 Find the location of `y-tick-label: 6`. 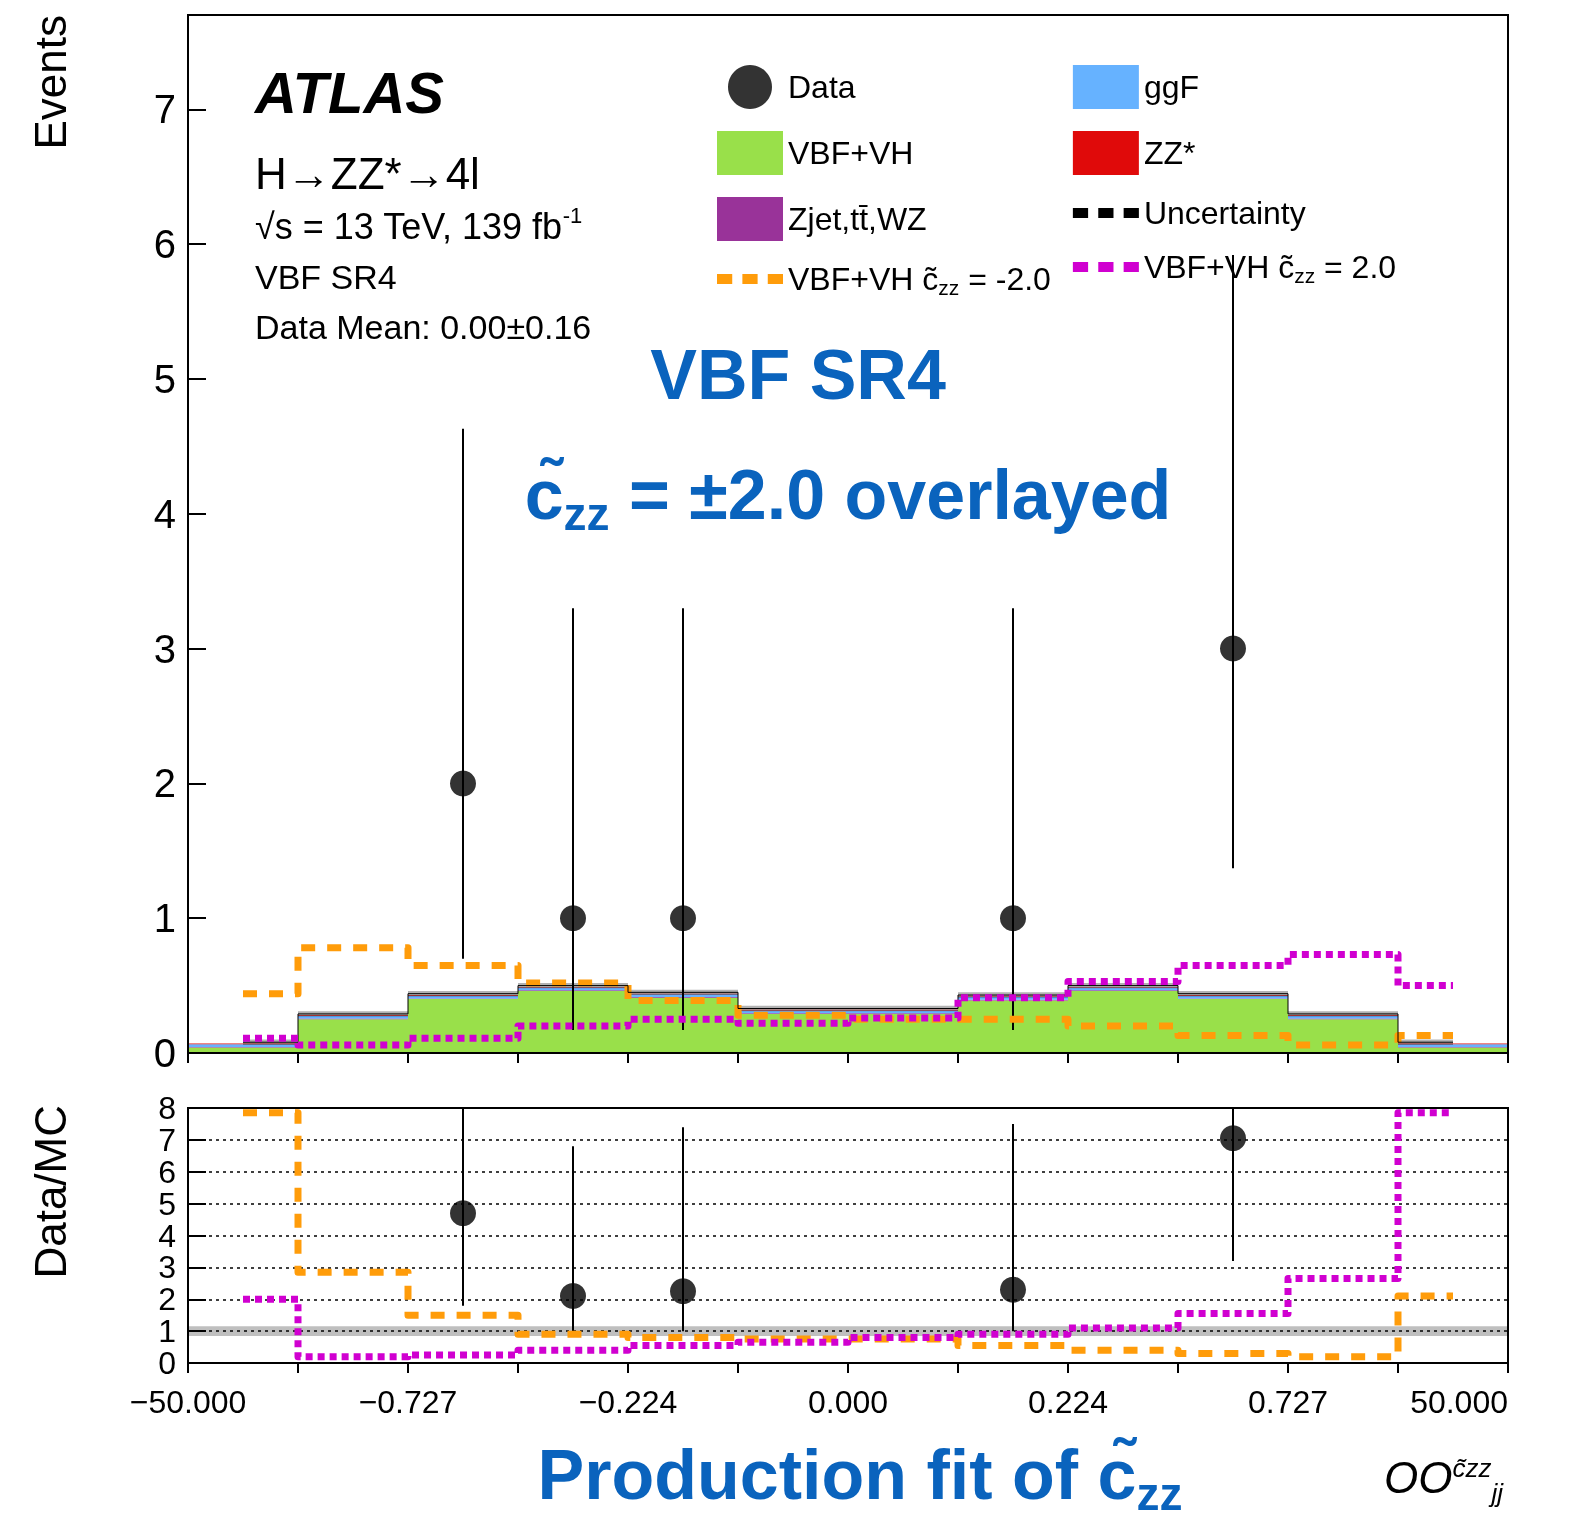

y-tick-label: 6 is located at coordinates (164, 244).